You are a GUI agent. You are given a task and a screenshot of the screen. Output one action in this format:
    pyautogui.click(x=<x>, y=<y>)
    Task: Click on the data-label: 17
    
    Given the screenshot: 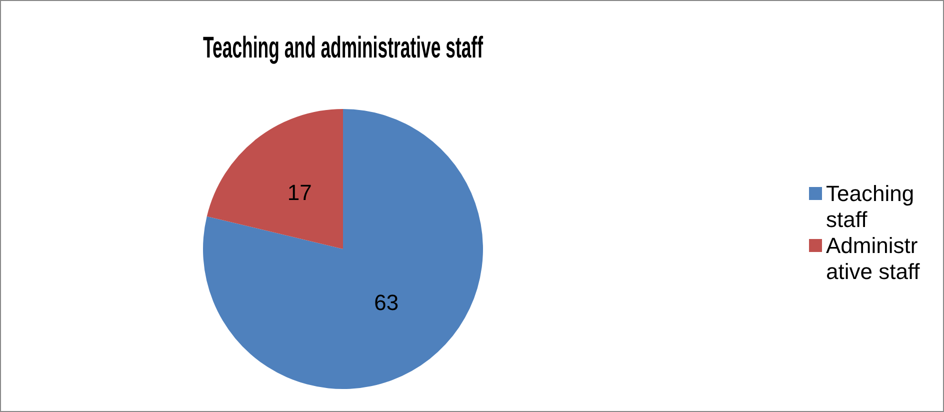 What is the action you would take?
    pyautogui.click(x=299, y=193)
    